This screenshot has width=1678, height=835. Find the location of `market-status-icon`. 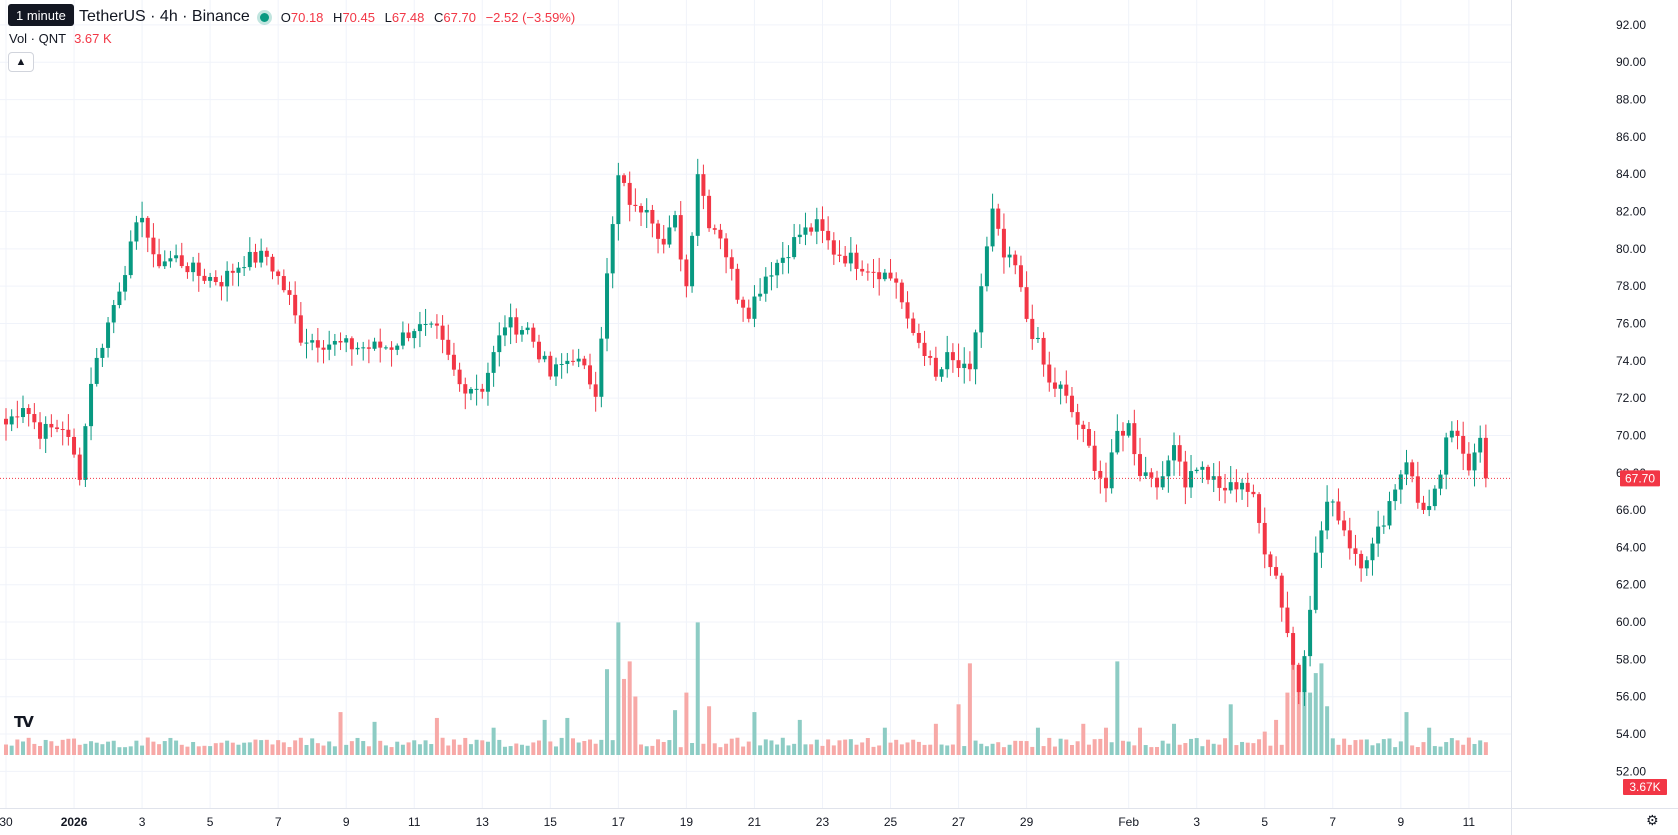

market-status-icon is located at coordinates (264, 17).